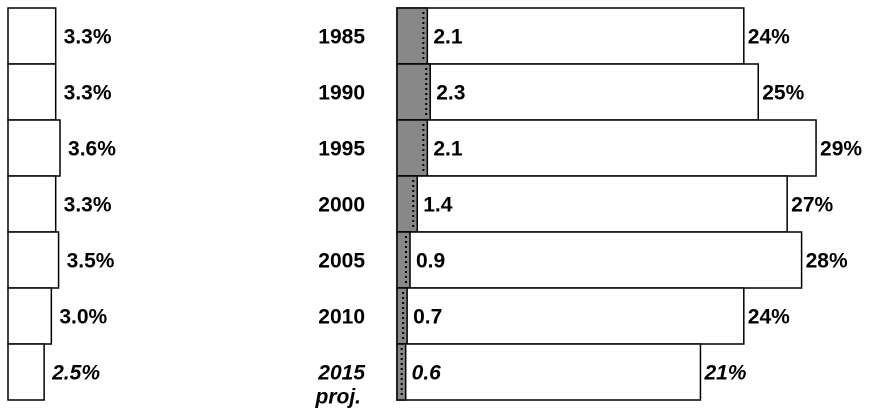 This screenshot has width=871, height=410. Describe the element at coordinates (450, 93) in the screenshot. I see `value-label: 2.3` at that location.